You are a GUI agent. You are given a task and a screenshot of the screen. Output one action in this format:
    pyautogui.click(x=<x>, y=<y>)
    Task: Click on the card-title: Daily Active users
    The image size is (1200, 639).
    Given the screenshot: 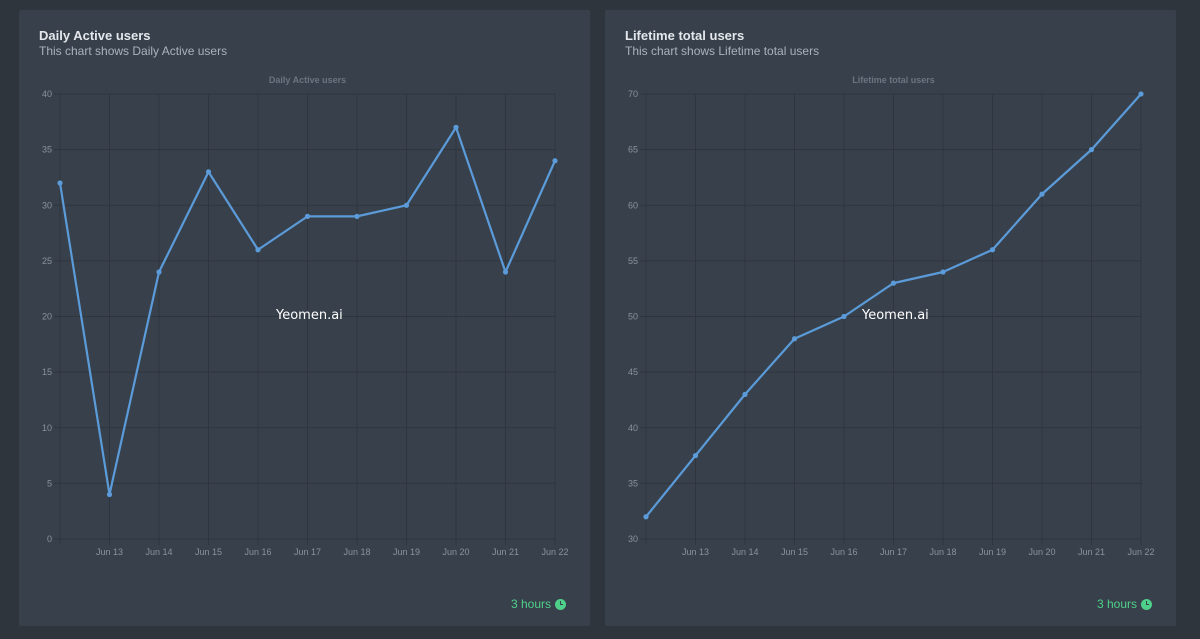 What is the action you would take?
    pyautogui.click(x=95, y=35)
    